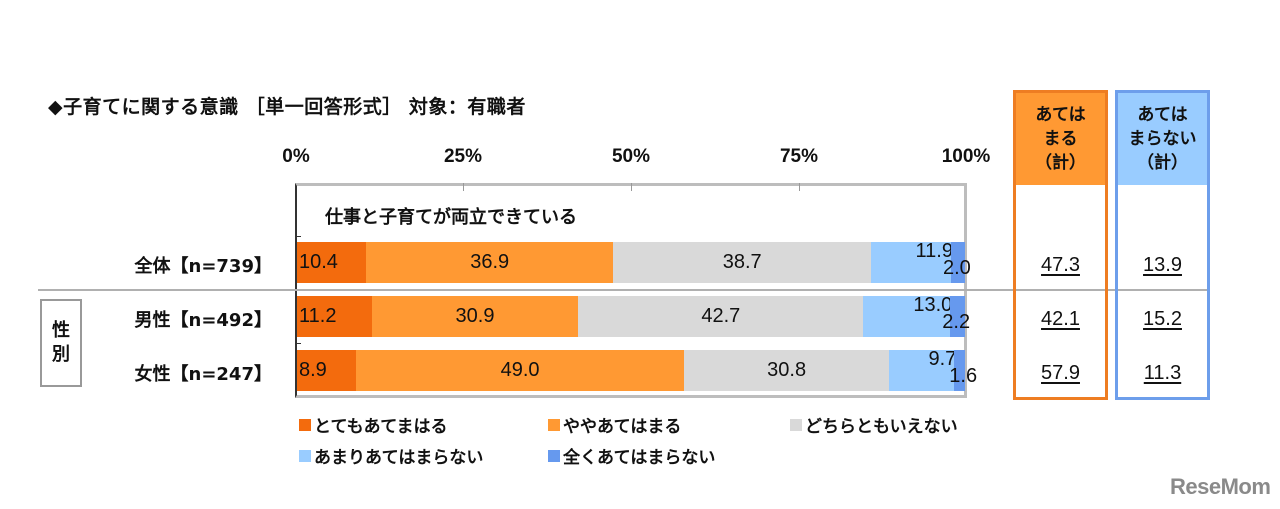 This screenshot has height=509, width=1280. Describe the element at coordinates (61, 330) in the screenshot. I see `group-label-line: 性` at that location.